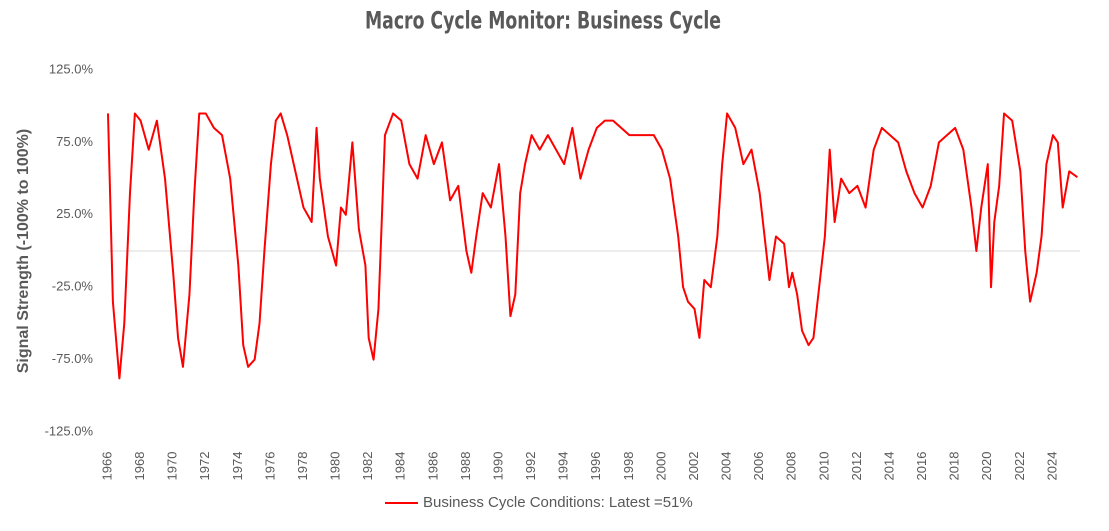  What do you see at coordinates (74, 213) in the screenshot?
I see `y-tick-label: 25.0%` at bounding box center [74, 213].